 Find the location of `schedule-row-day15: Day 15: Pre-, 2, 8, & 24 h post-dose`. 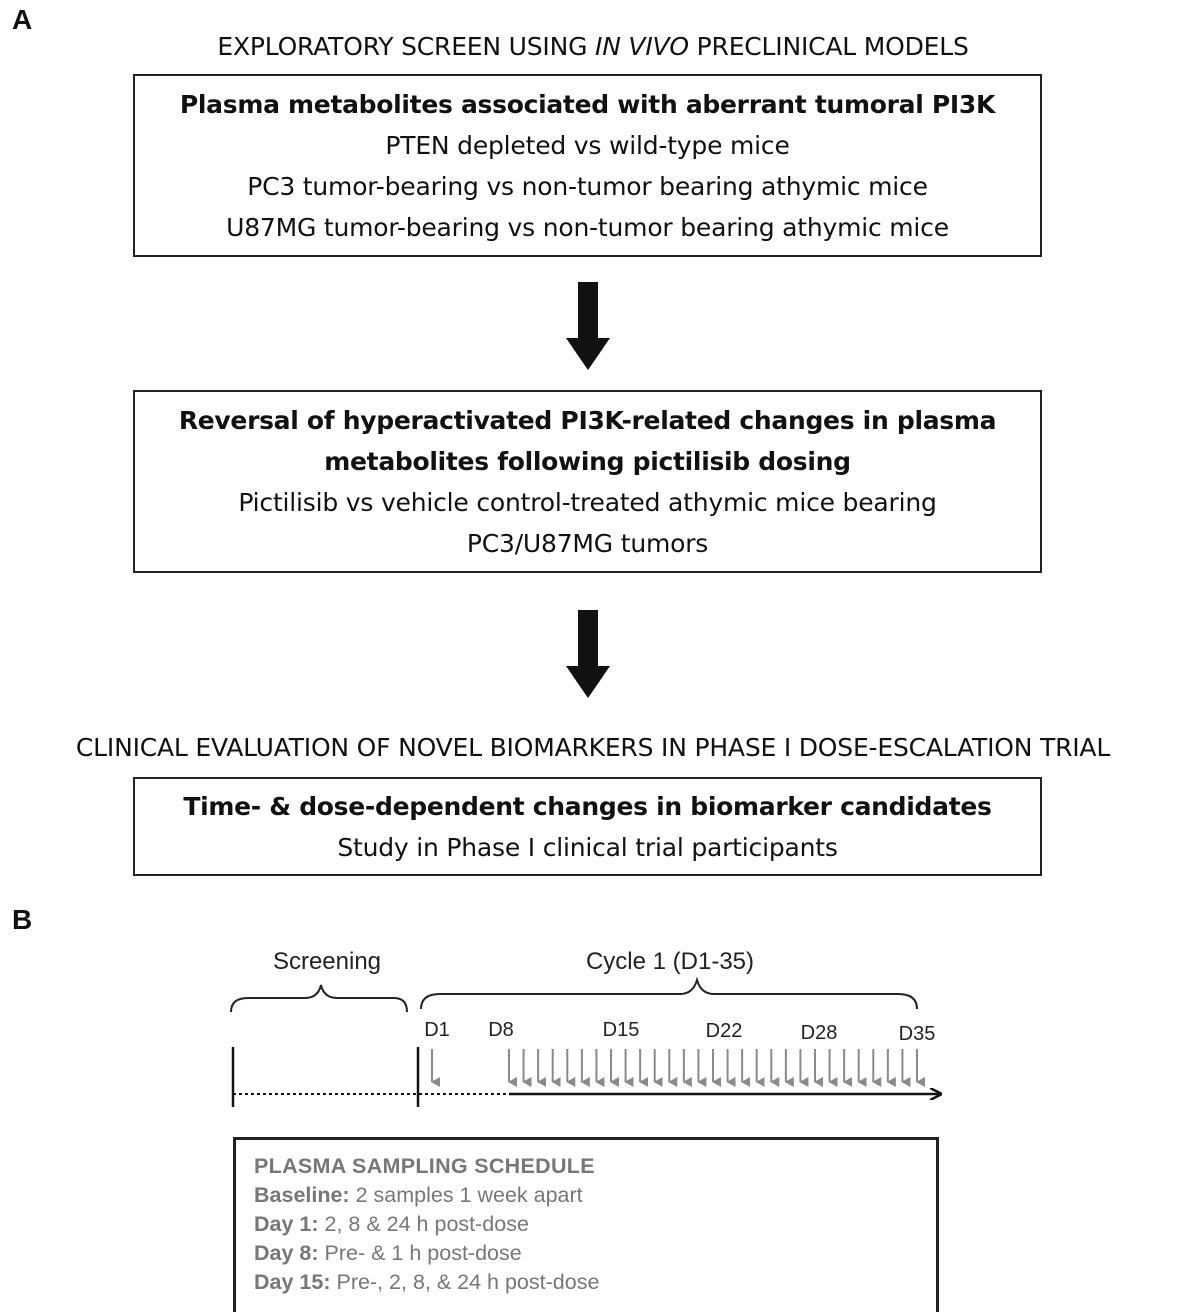

schedule-row-day15: Day 15: Pre-, 2, 8, & 24 h post-dose is located at coordinates (595, 1282).